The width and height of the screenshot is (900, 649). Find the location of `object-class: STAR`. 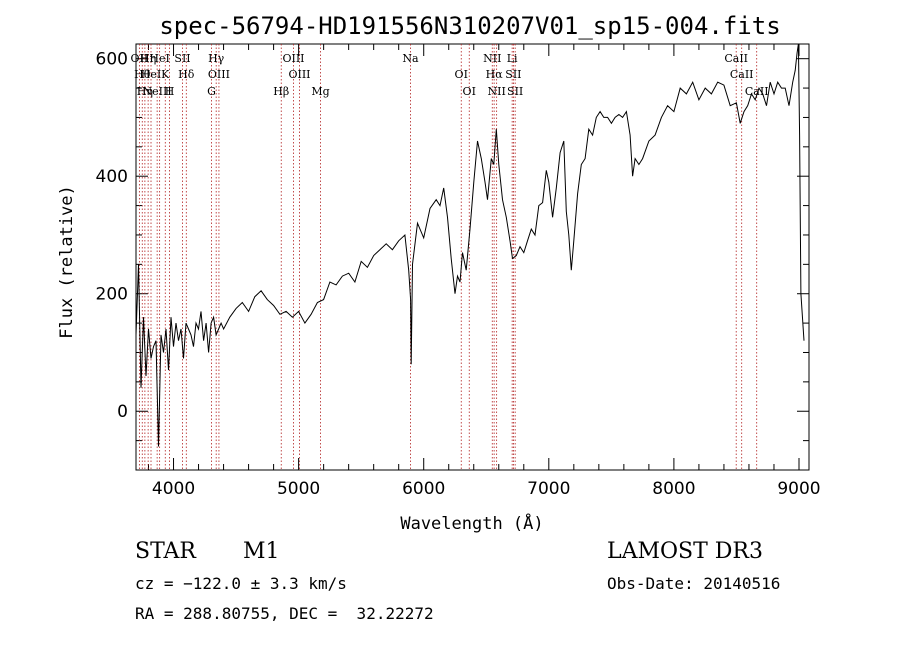

object-class: STAR is located at coordinates (165, 551).